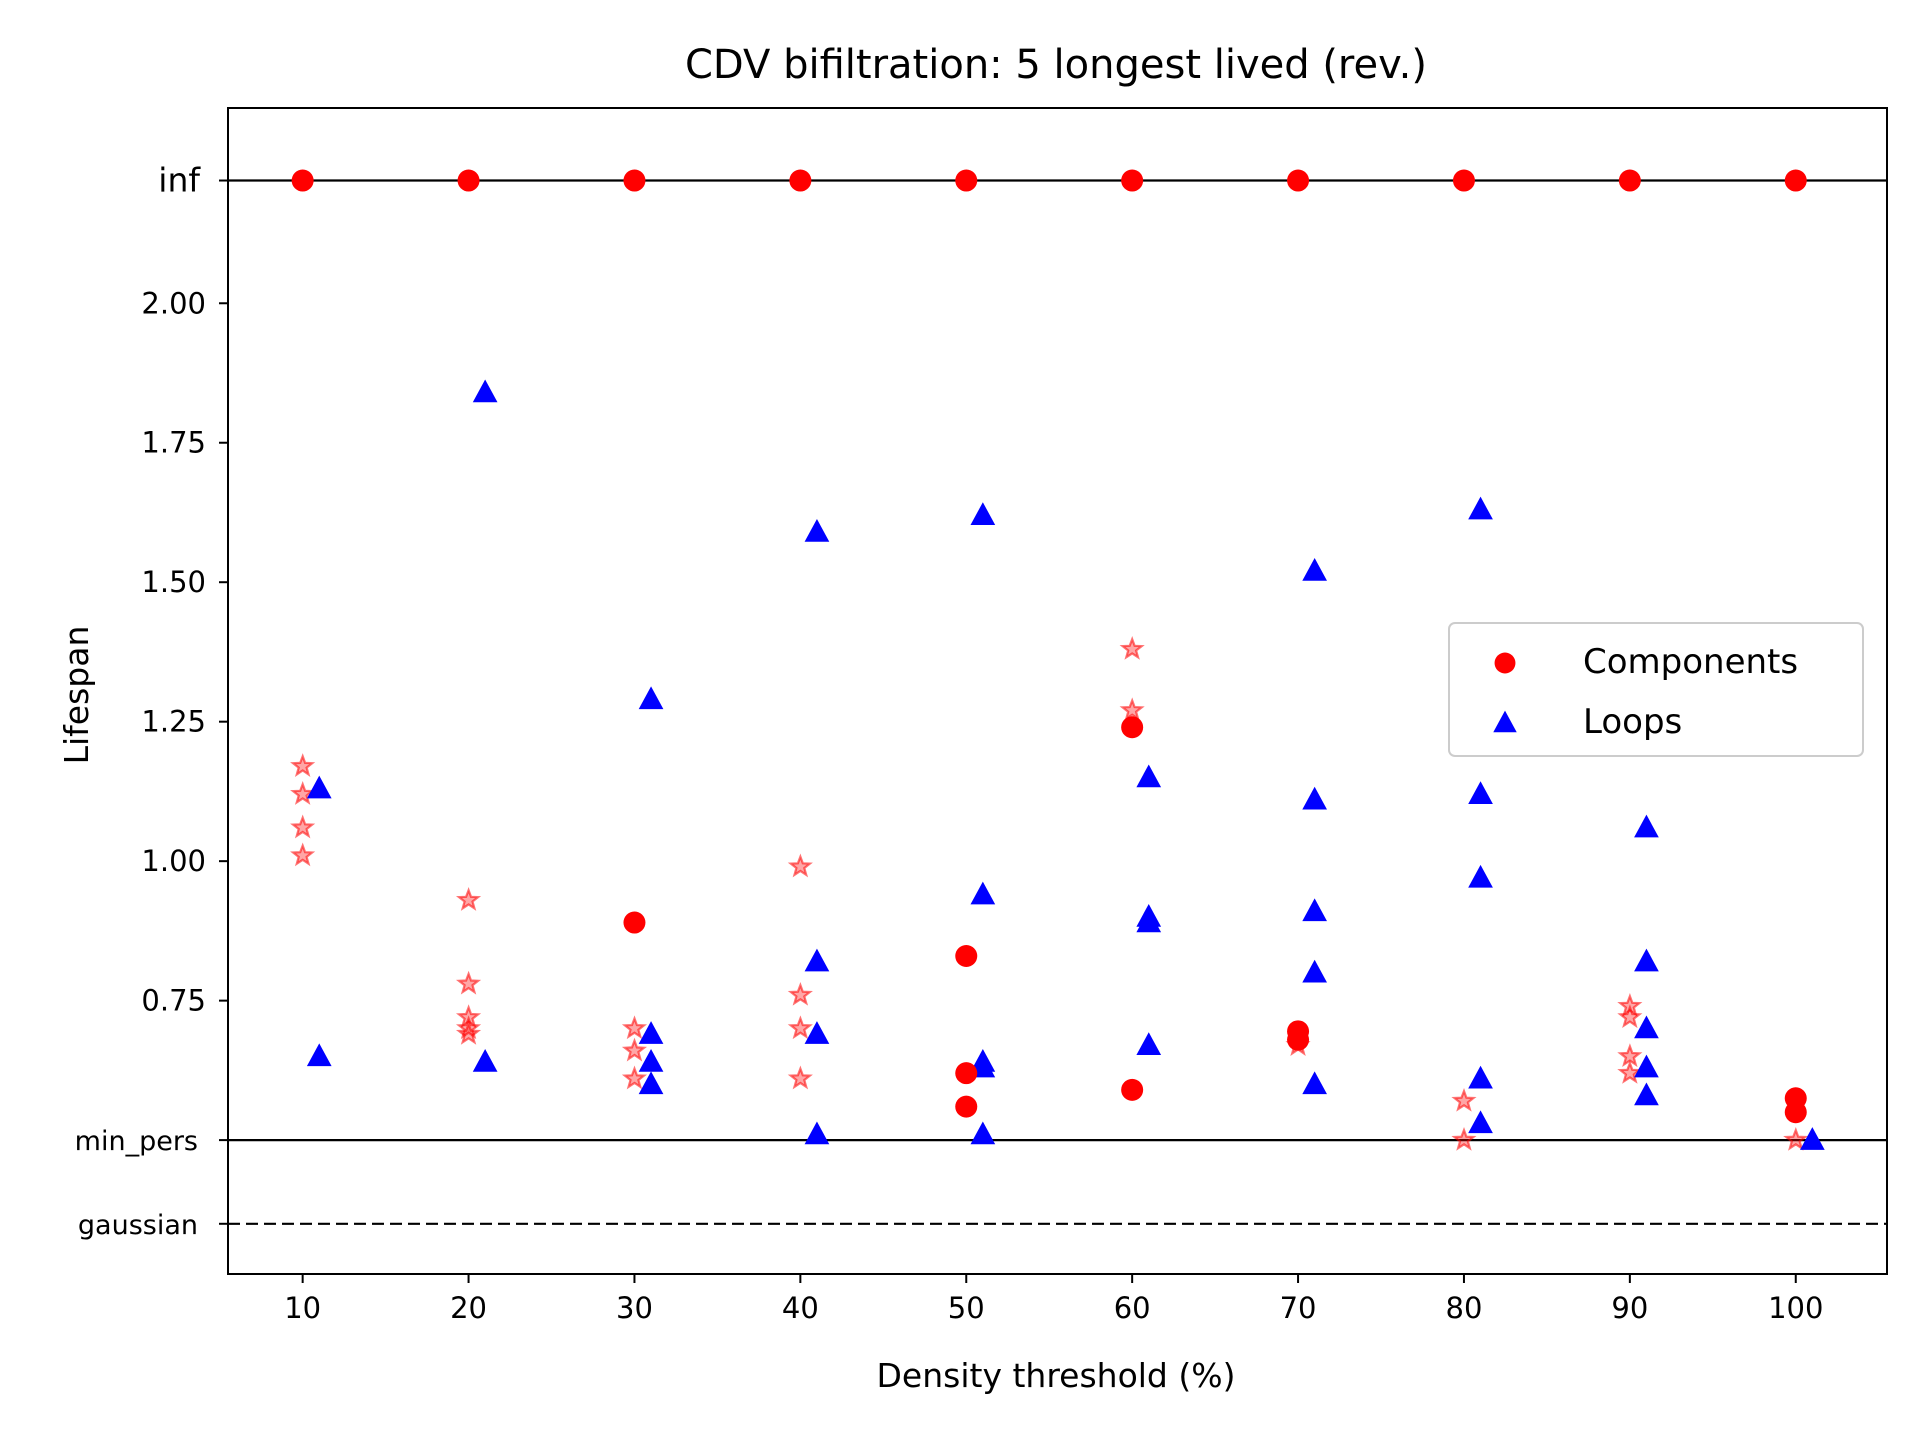  I want to click on legend-label-components: Components, so click(1690, 662).